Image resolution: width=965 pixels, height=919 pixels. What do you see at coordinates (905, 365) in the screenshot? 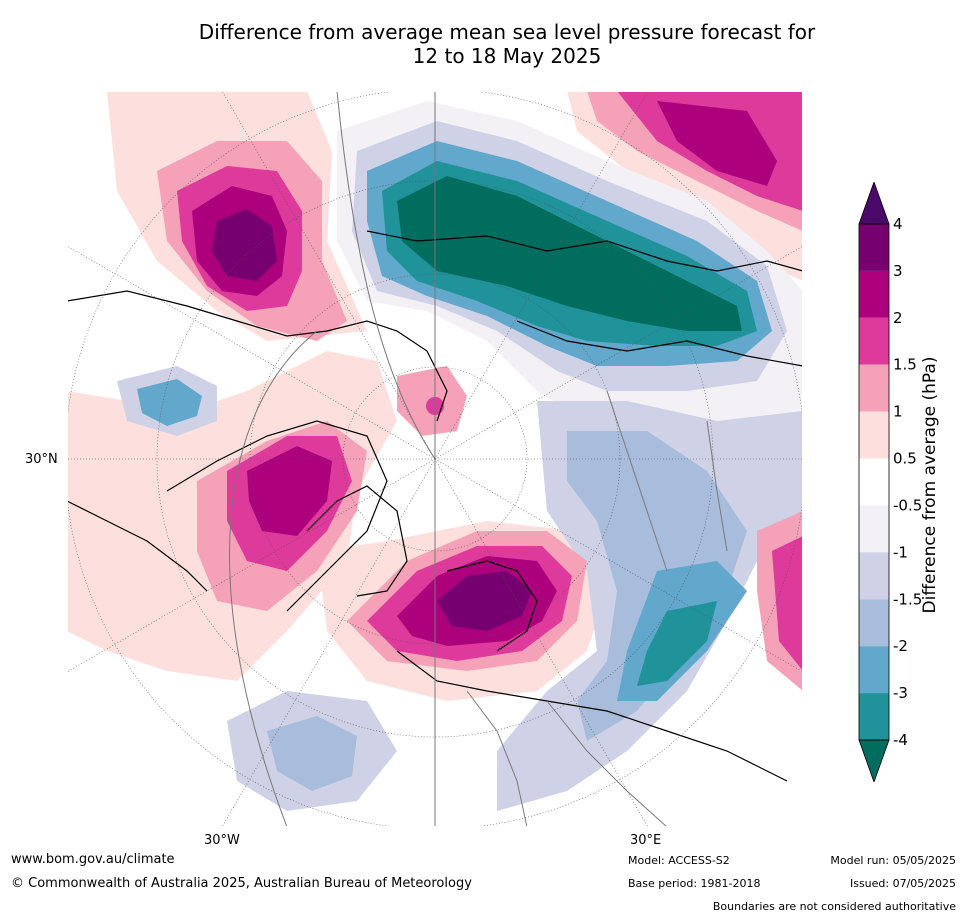
I see `colorbar-tick-label: 1.5` at bounding box center [905, 365].